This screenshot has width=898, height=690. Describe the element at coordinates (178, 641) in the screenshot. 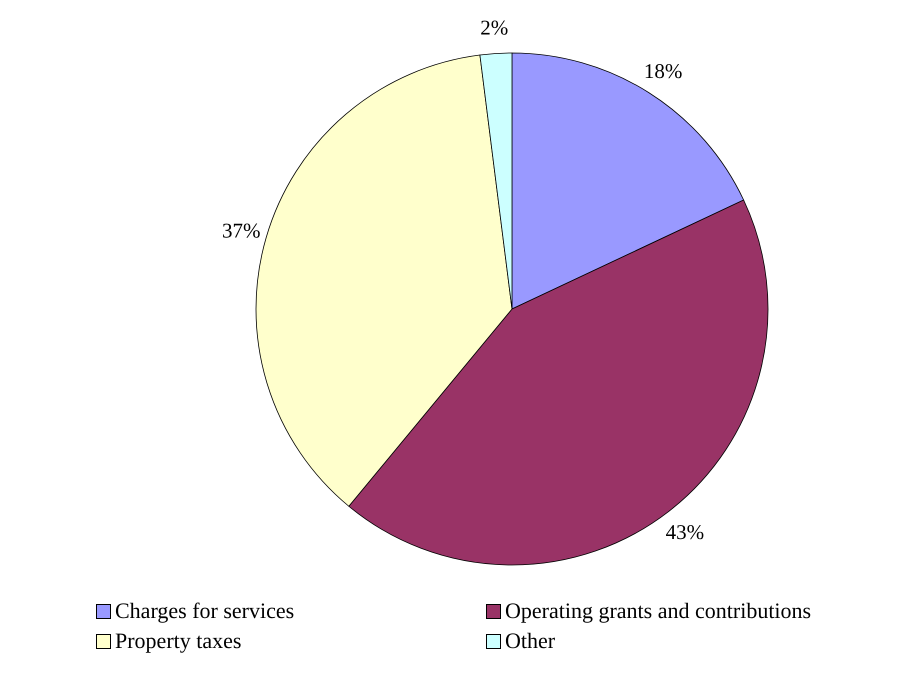

I see `legend-label: Property taxes` at that location.